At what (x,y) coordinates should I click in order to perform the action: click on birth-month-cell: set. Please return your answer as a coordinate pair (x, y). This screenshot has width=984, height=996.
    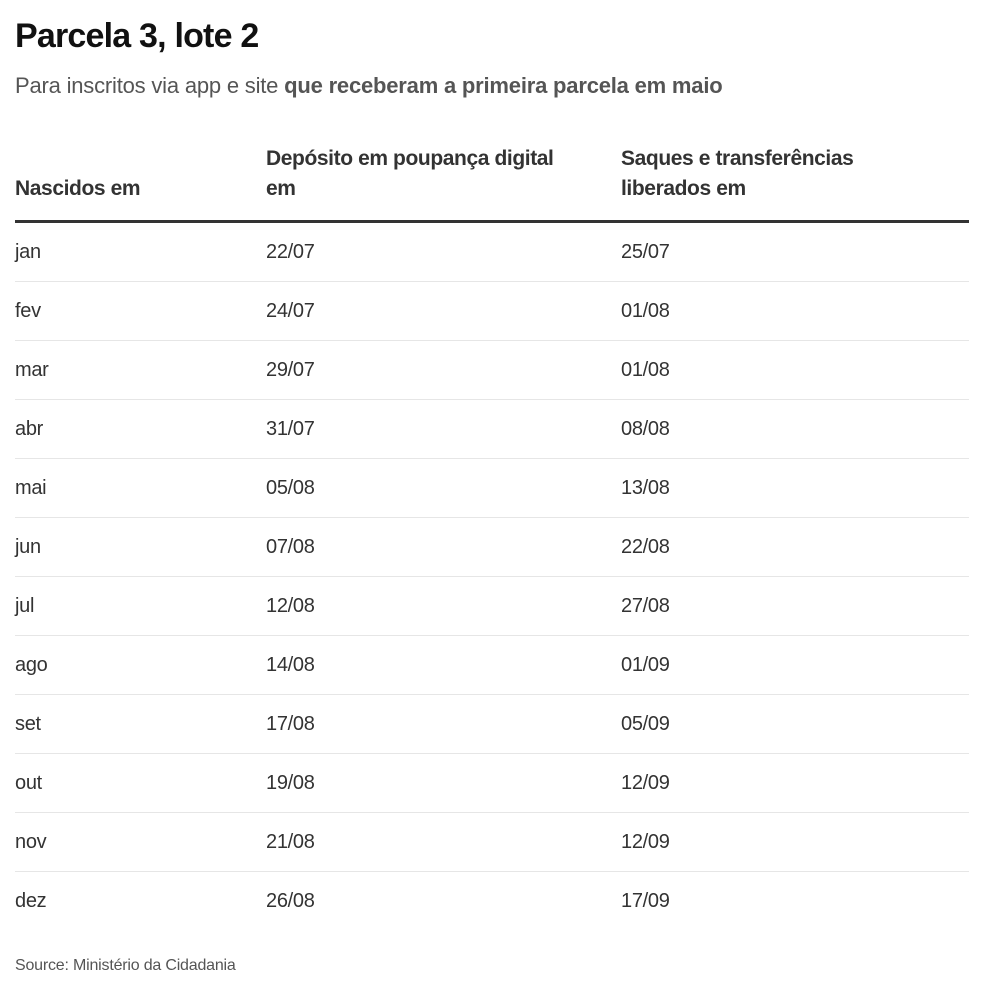
    Looking at the image, I should click on (28, 724).